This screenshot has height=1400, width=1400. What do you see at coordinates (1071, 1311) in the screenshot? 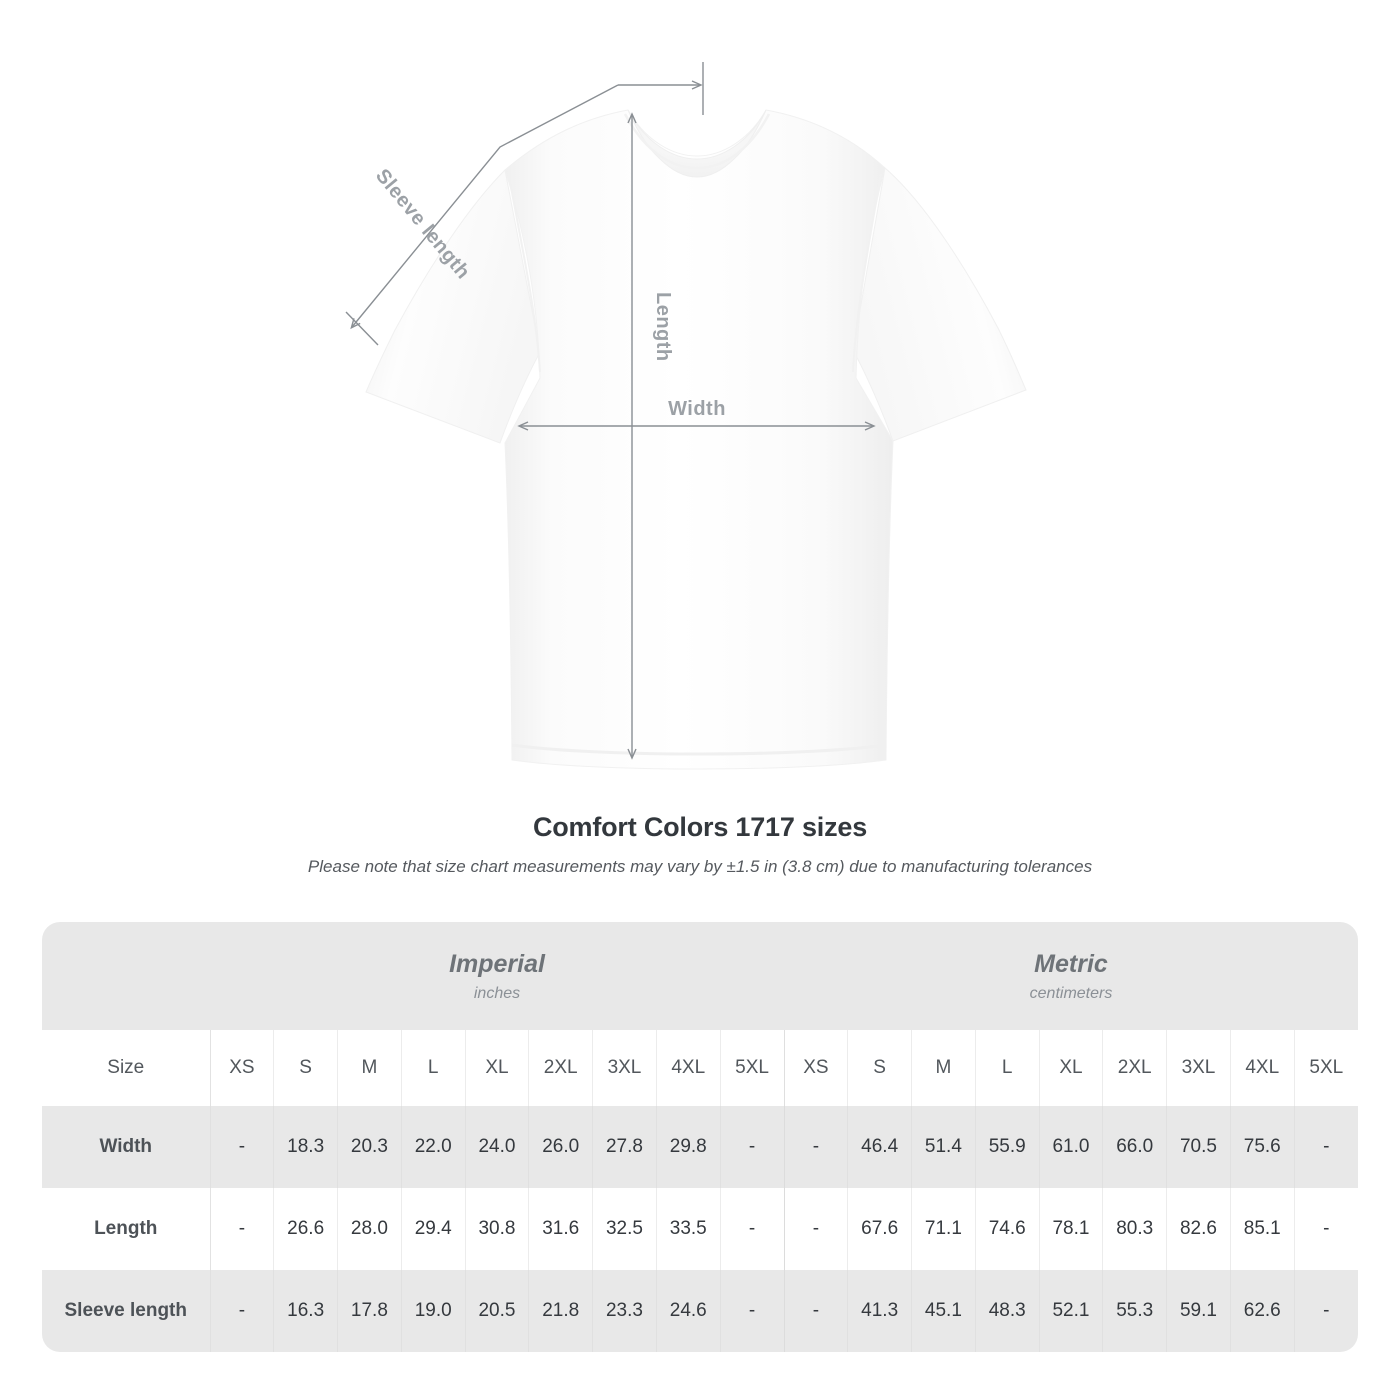
I see `cell-sleeve-length-metric-xl: 52.1` at bounding box center [1071, 1311].